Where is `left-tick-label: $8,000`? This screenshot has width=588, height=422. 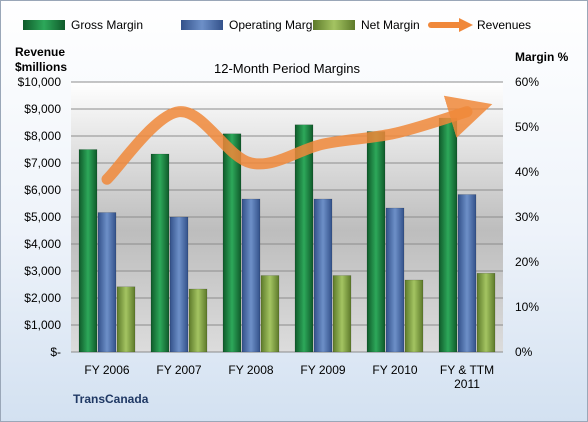 left-tick-label: $8,000 is located at coordinates (42, 136).